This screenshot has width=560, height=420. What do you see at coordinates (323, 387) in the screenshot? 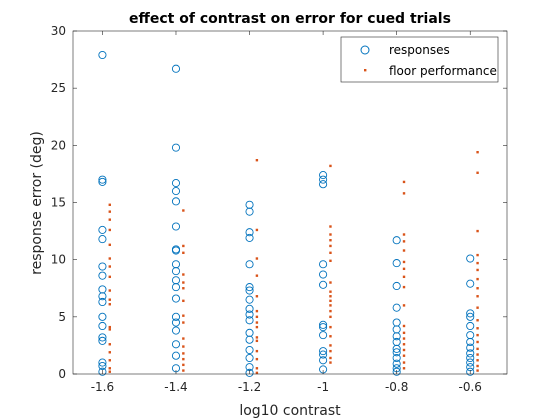
I see `x-tick-label: -1` at bounding box center [323, 387].